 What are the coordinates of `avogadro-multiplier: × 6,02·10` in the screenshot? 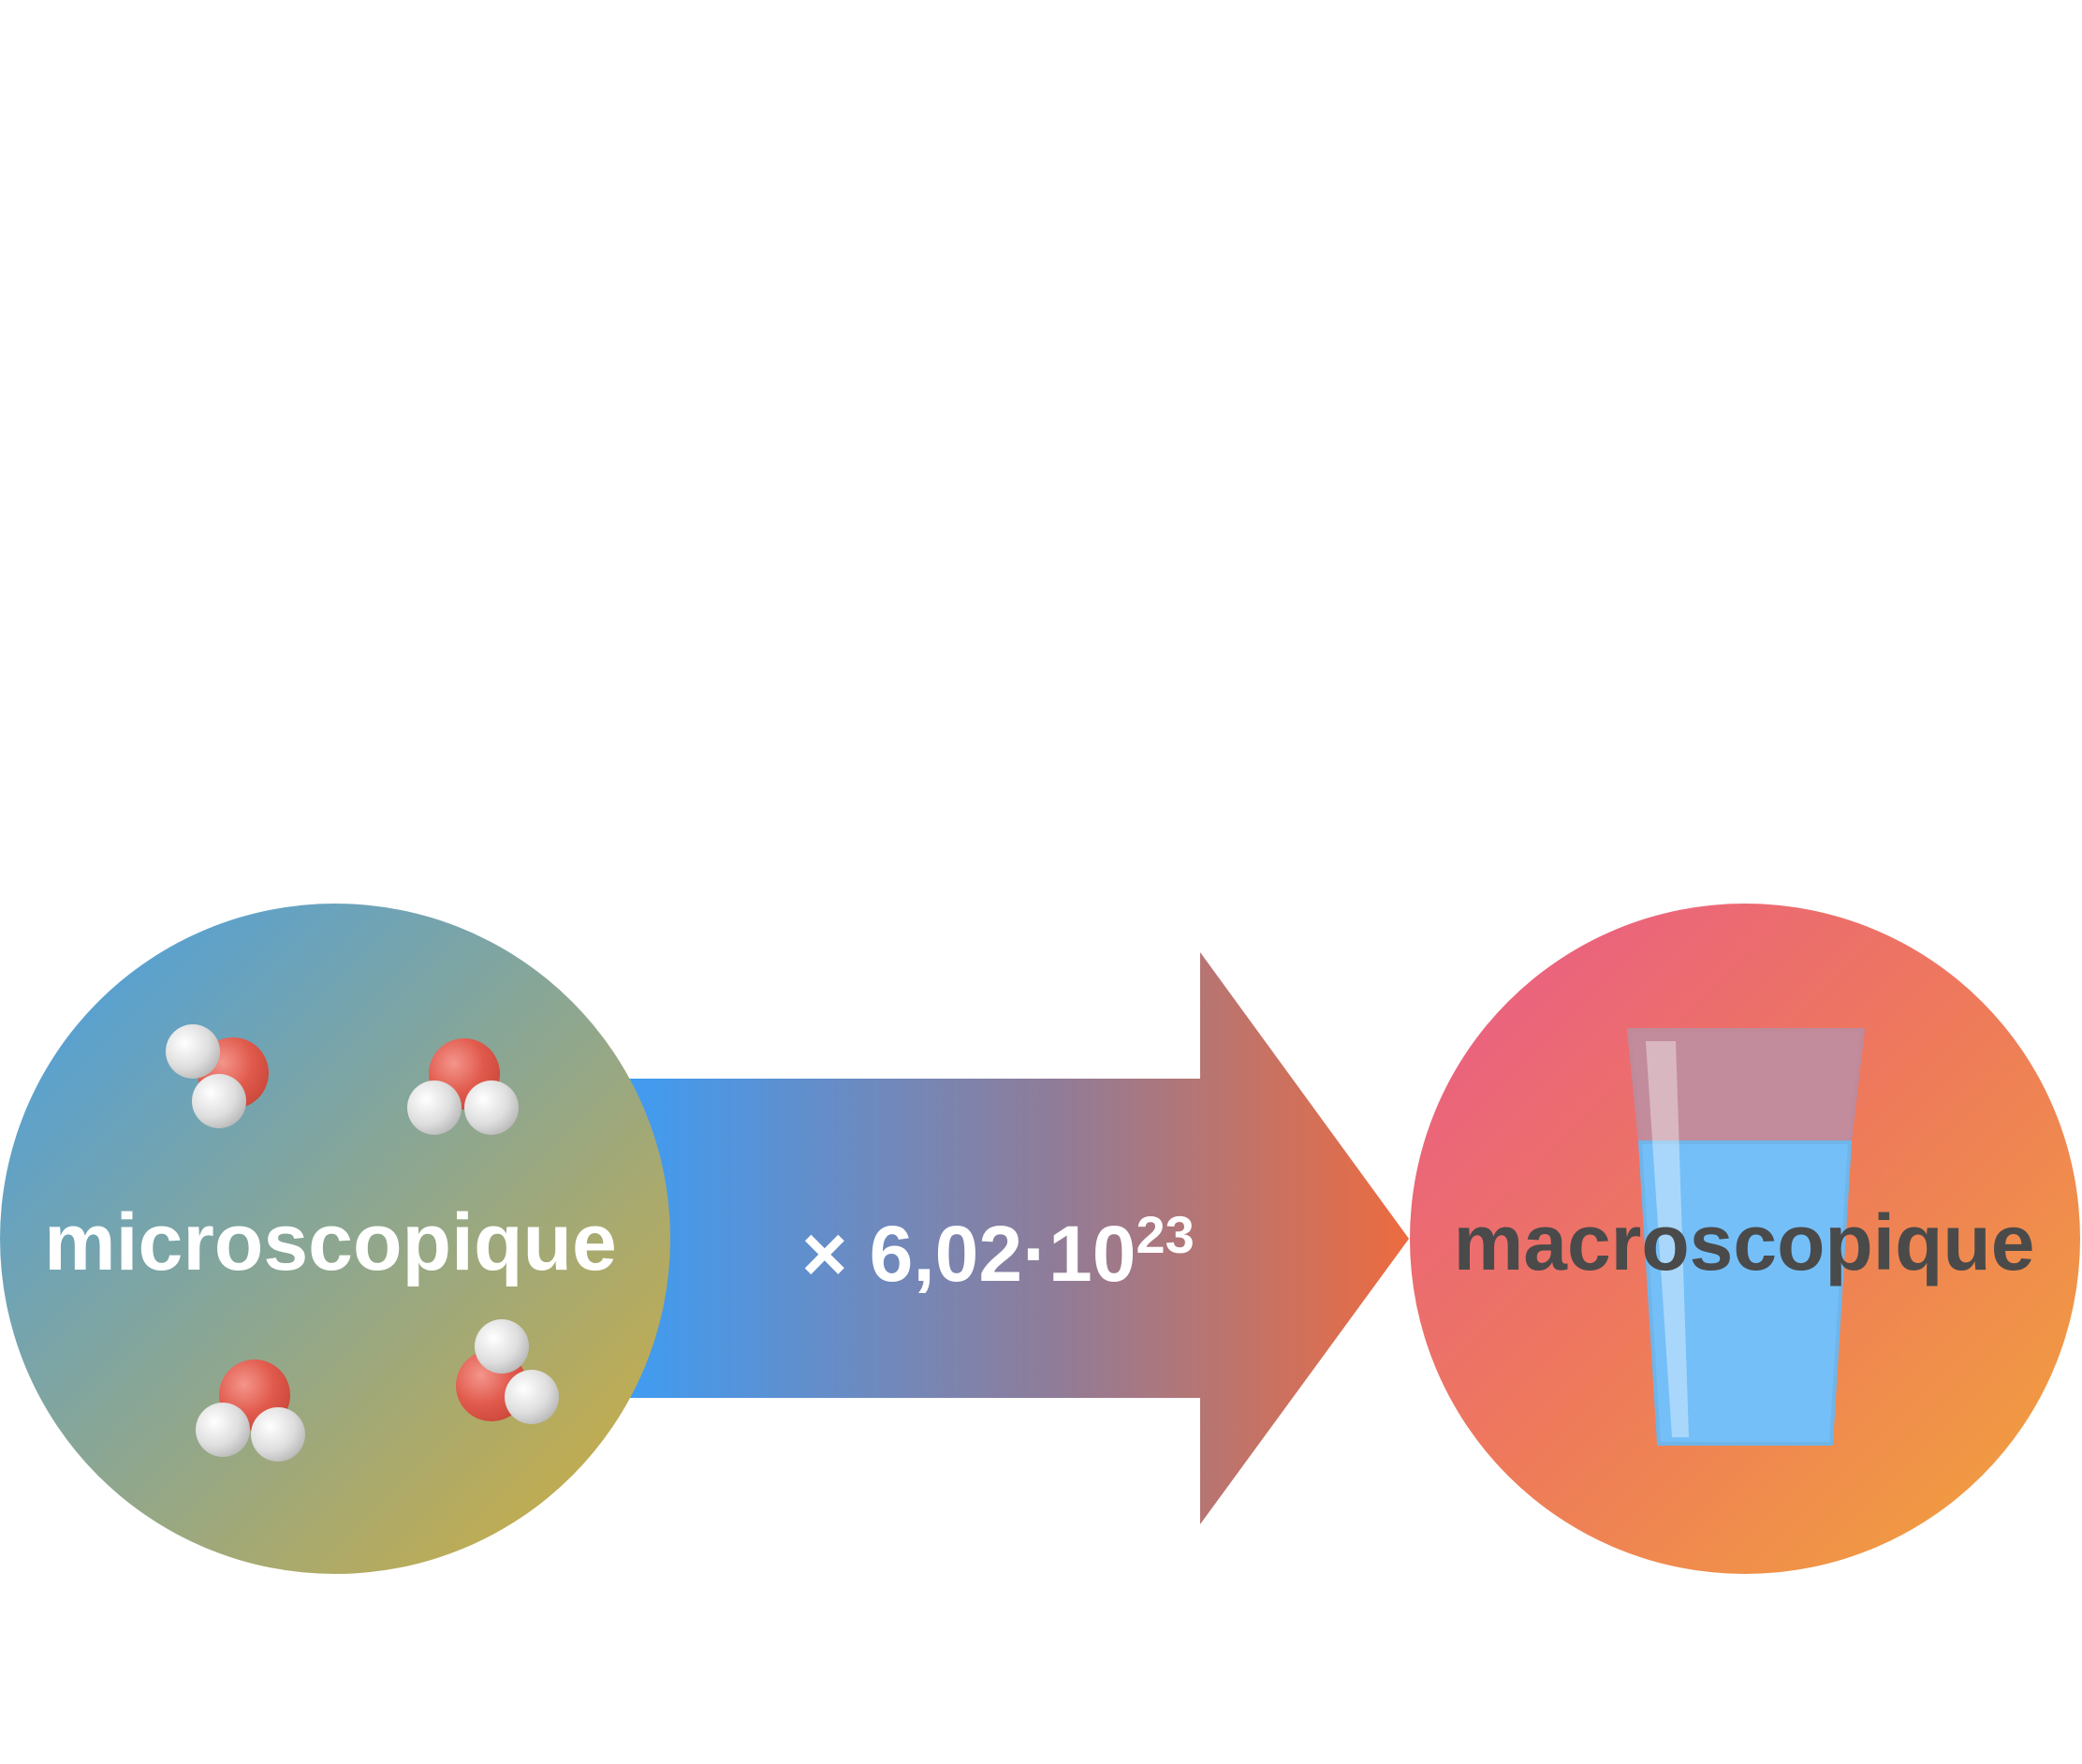 It's located at (968, 1254).